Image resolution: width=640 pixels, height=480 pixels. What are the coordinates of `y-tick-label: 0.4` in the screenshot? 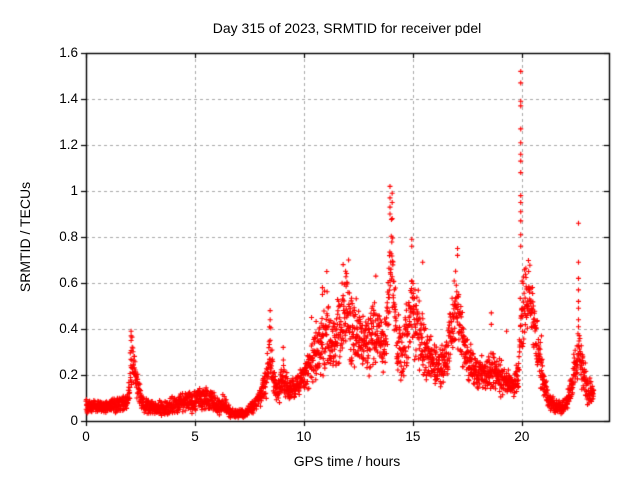 It's located at (68, 328).